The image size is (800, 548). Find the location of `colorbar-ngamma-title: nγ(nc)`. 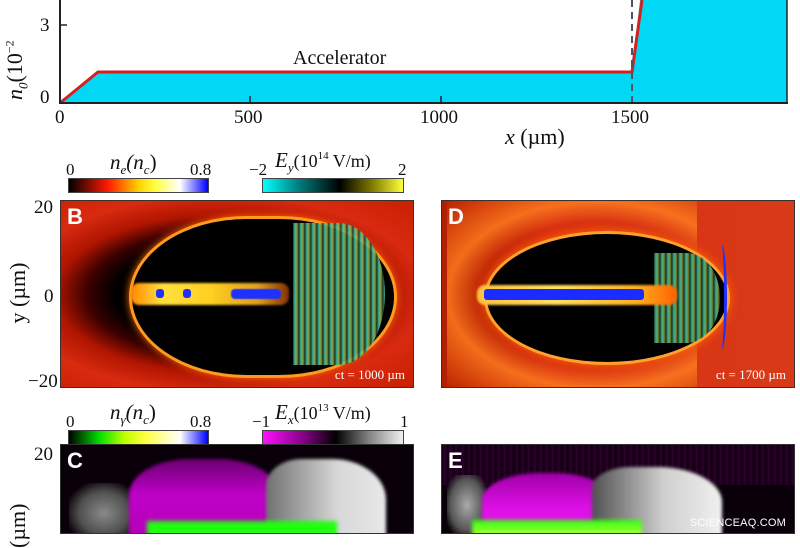

colorbar-ngamma-title: nγ(nc) is located at coordinates (133, 414).